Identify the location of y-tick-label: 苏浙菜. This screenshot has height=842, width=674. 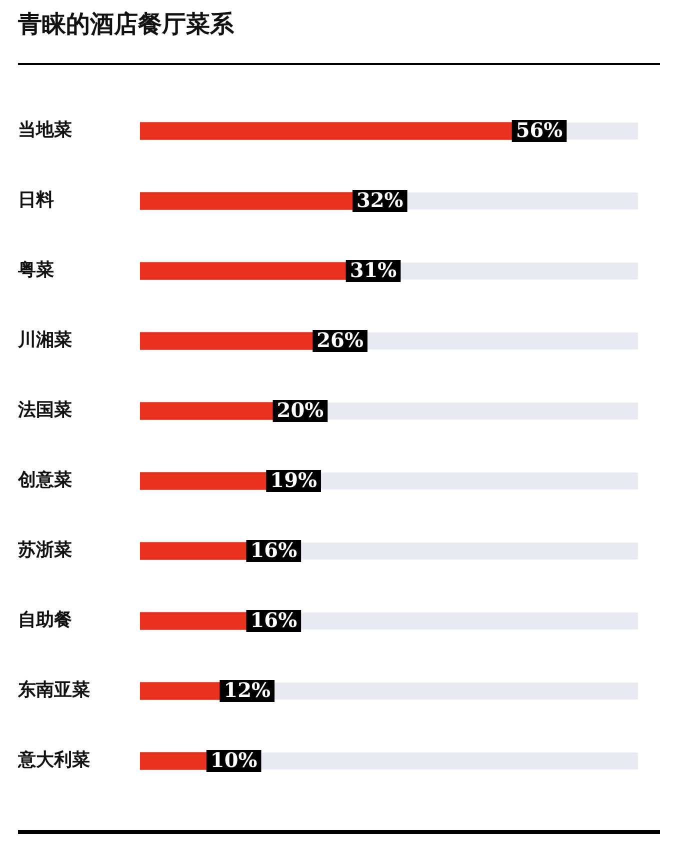
(44, 550).